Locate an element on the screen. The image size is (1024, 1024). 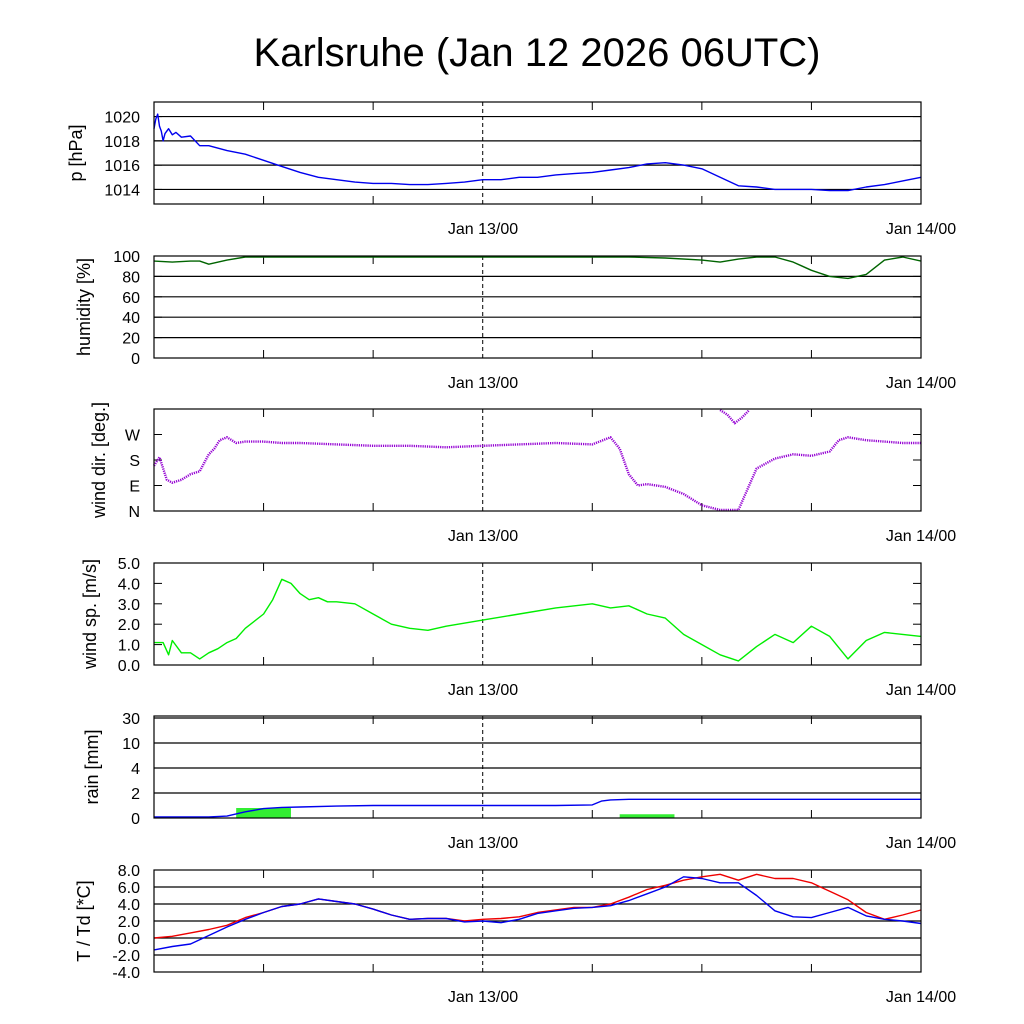
temperature-frame is located at coordinates (537, 921).